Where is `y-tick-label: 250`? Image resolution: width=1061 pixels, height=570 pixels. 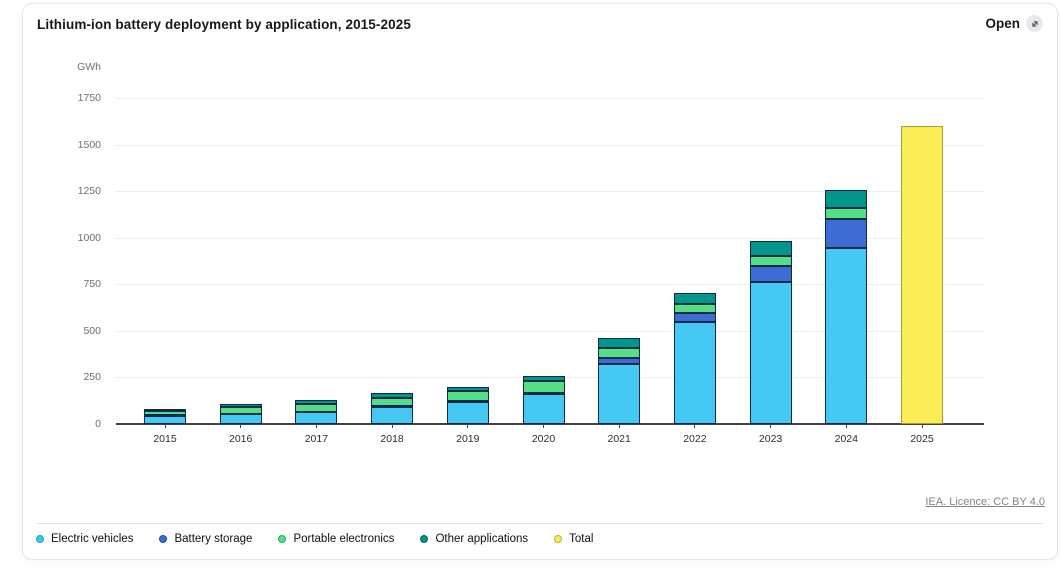
y-tick-label: 250 is located at coordinates (92, 377).